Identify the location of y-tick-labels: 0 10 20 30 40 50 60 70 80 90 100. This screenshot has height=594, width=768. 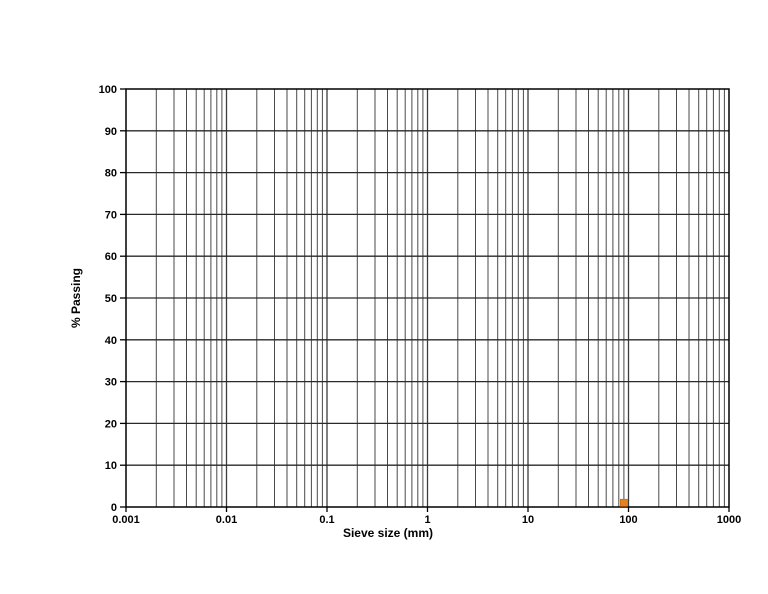
(108, 299).